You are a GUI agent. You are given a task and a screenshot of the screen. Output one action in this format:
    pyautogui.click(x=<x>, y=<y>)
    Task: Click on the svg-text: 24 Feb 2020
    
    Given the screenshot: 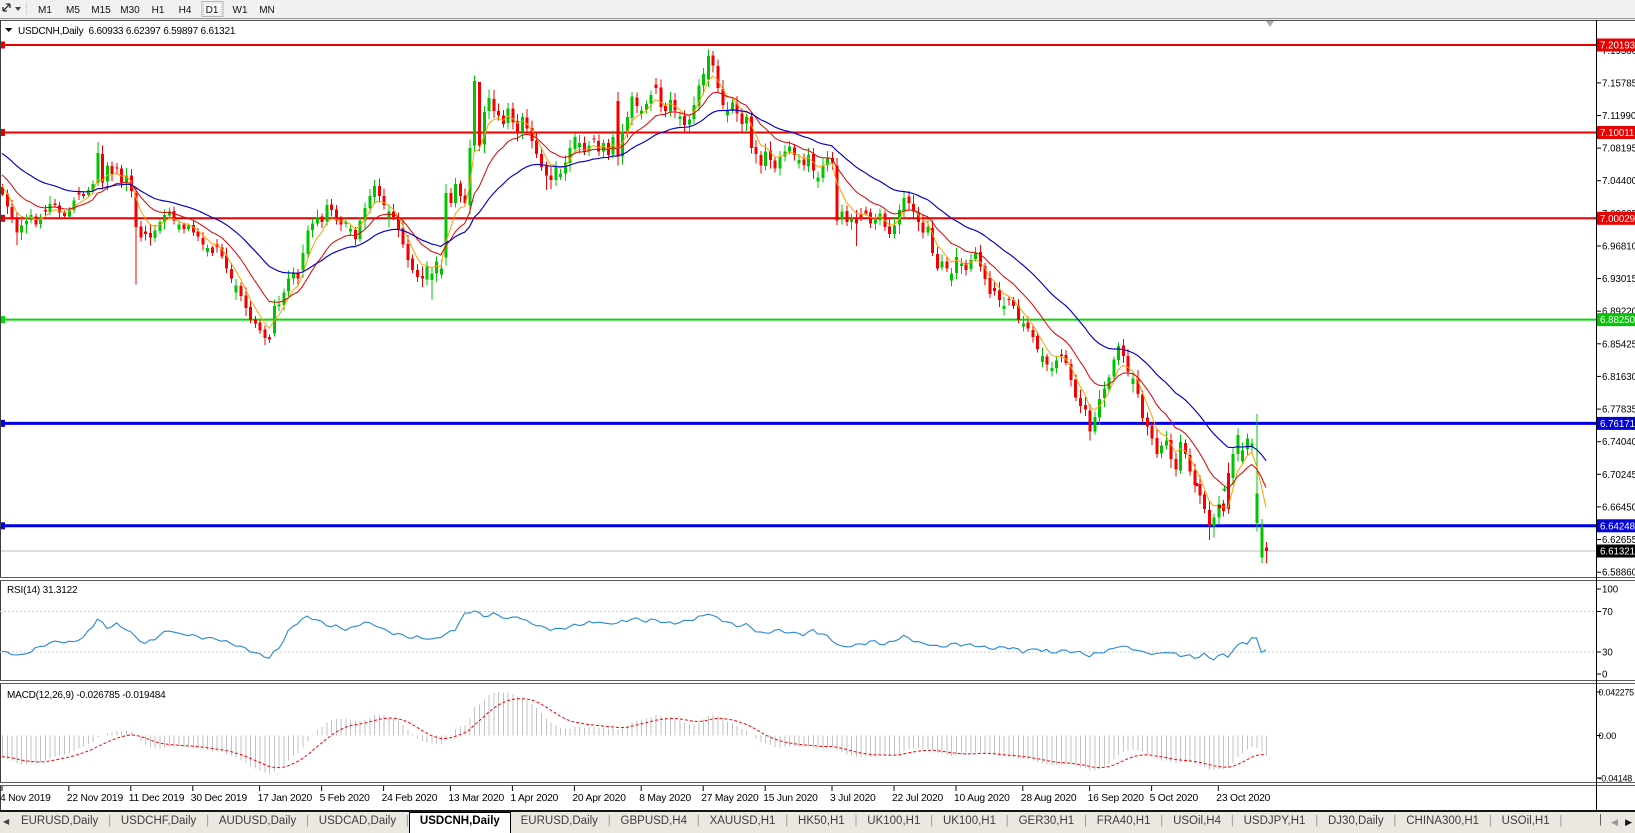 What is the action you would take?
    pyautogui.click(x=410, y=798)
    